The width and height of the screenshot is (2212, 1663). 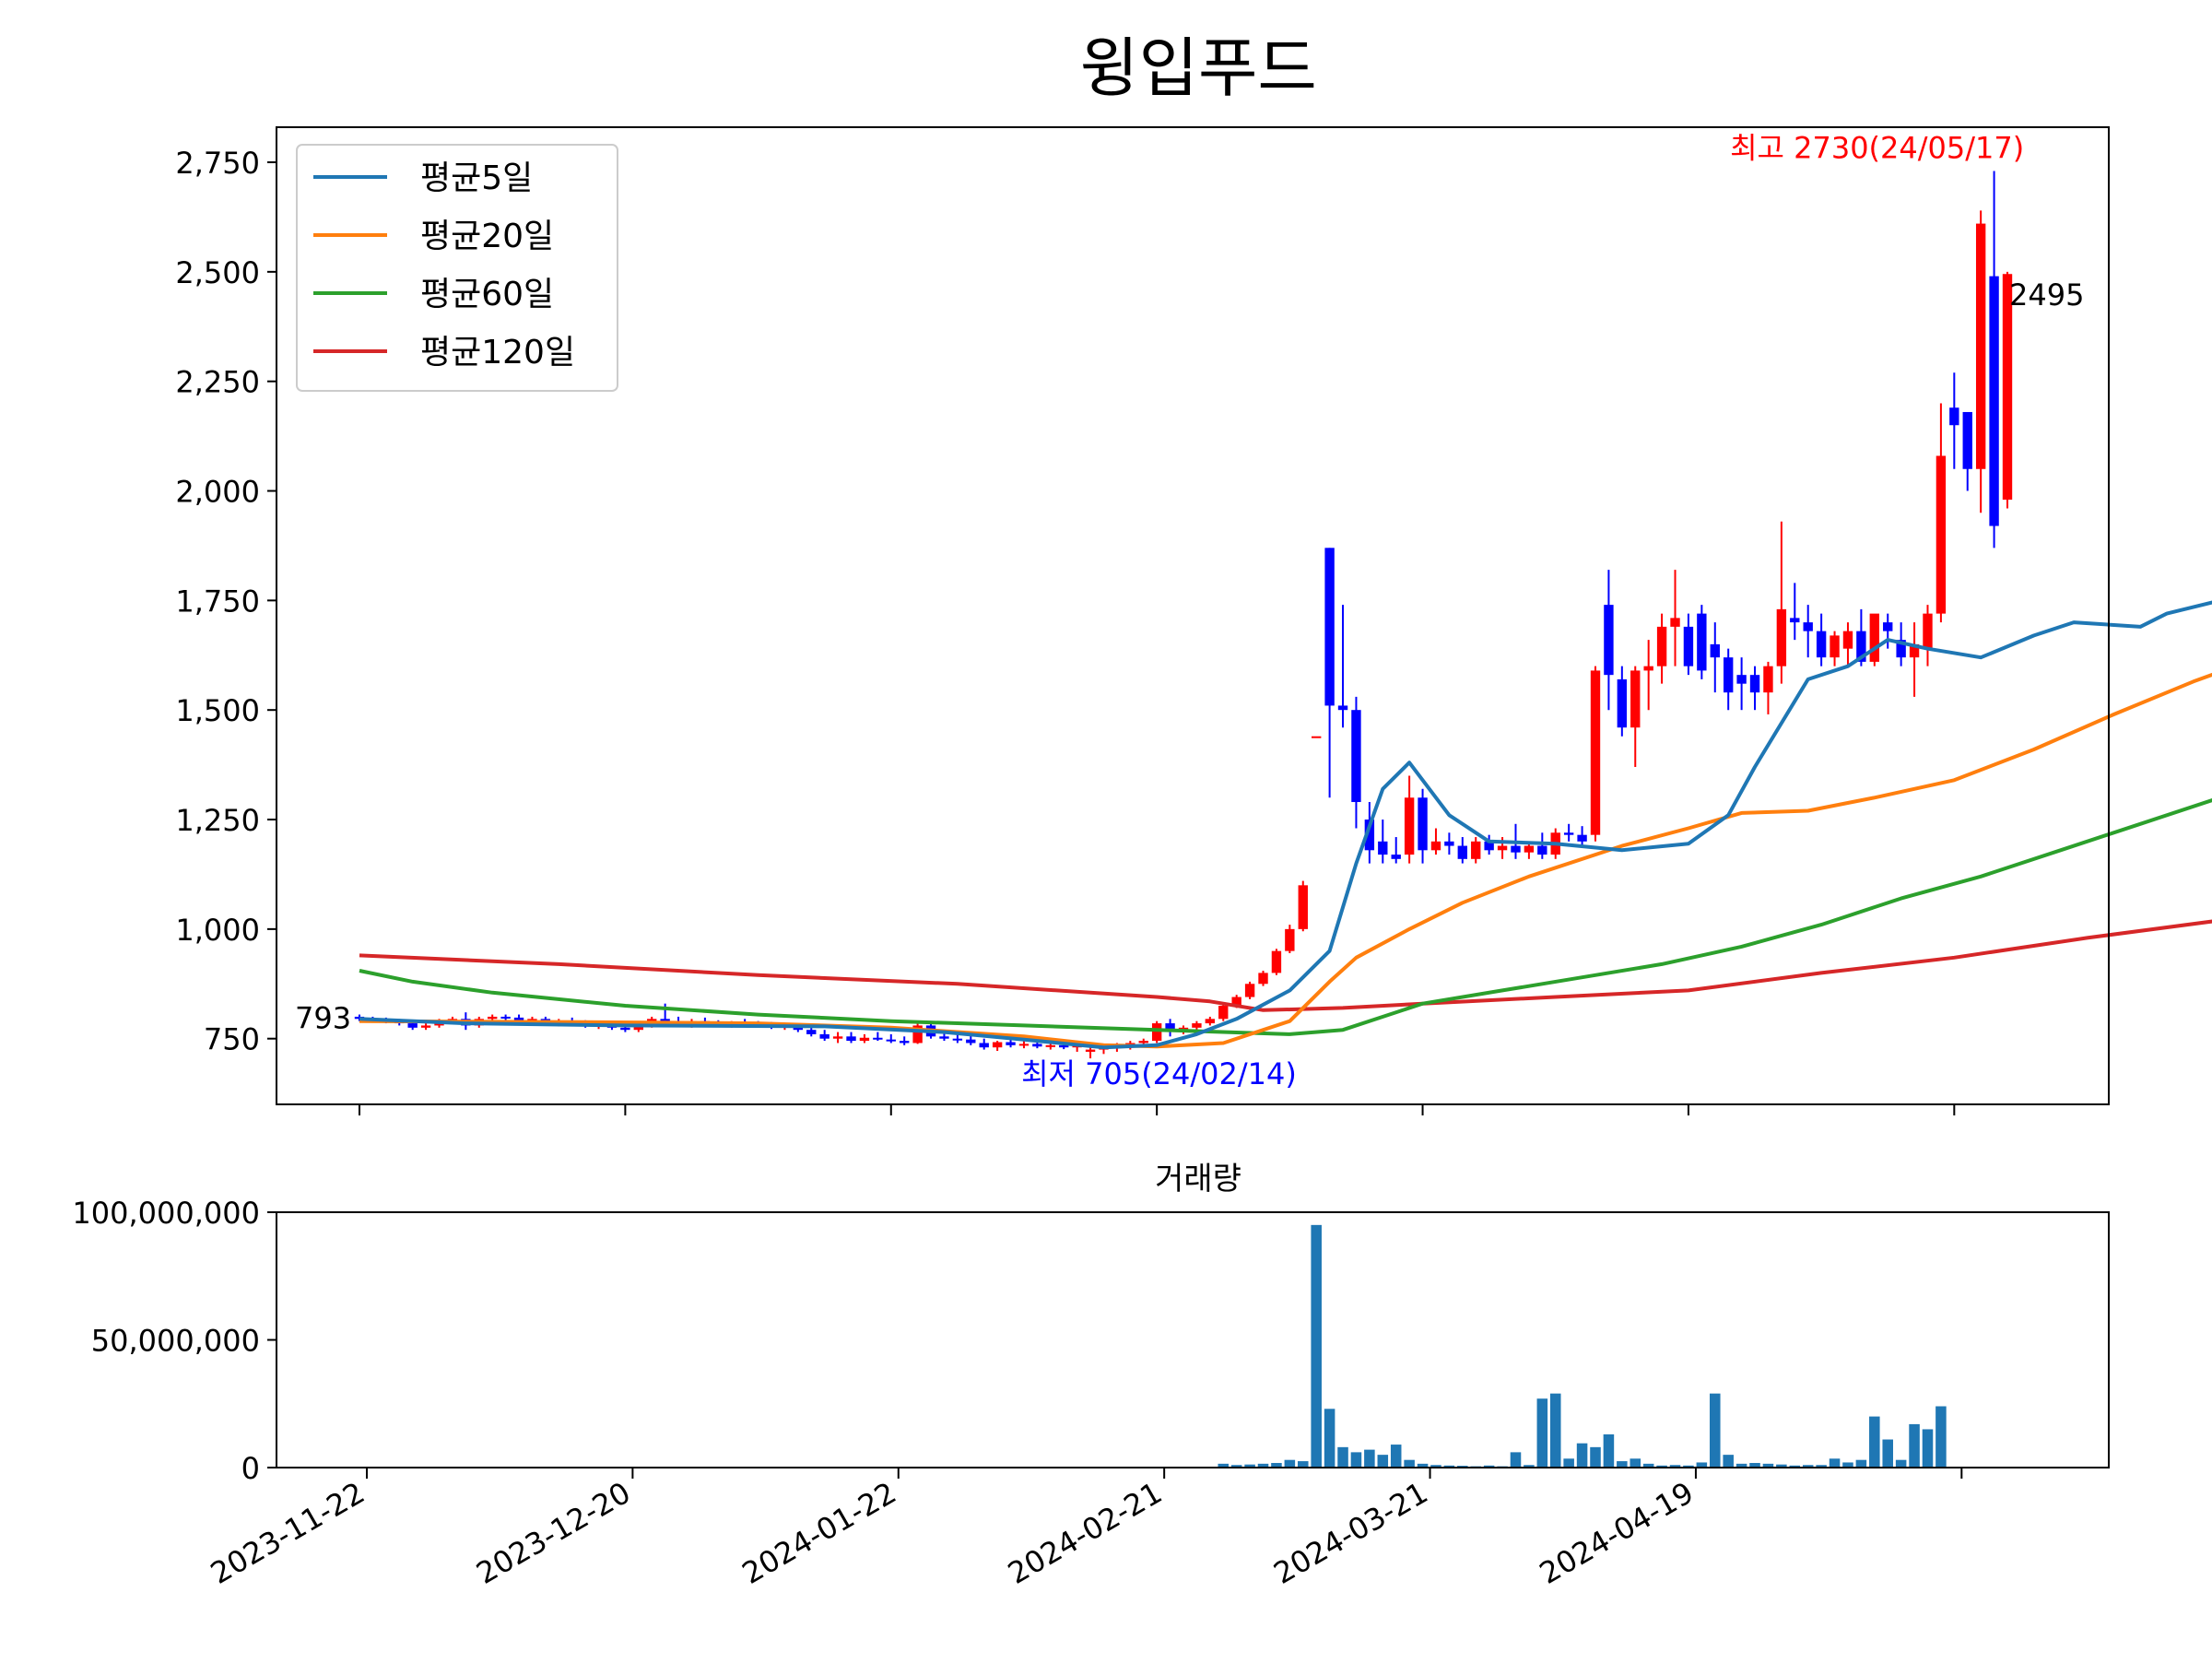 What do you see at coordinates (476, 178) in the screenshot?
I see `legend-label-ma5: 평균5일` at bounding box center [476, 178].